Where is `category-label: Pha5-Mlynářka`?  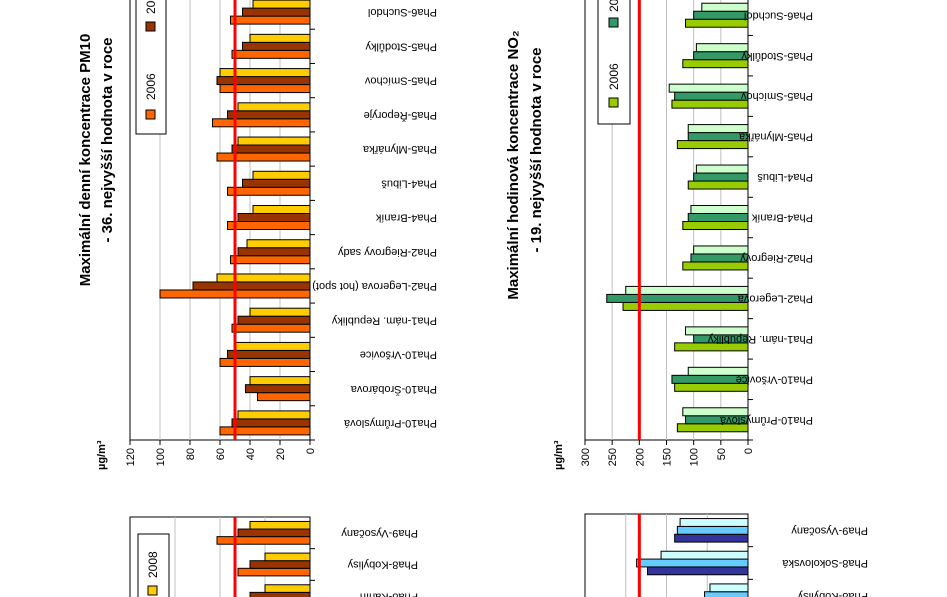
category-label: Pha5-Mlynářka is located at coordinates (399, 149).